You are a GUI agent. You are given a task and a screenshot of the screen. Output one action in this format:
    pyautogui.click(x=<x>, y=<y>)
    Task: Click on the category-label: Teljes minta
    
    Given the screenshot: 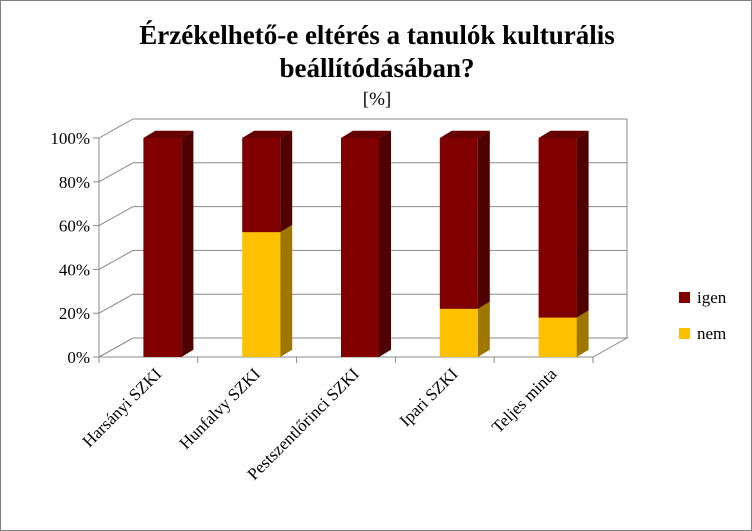 What is the action you would take?
    pyautogui.click(x=524, y=400)
    